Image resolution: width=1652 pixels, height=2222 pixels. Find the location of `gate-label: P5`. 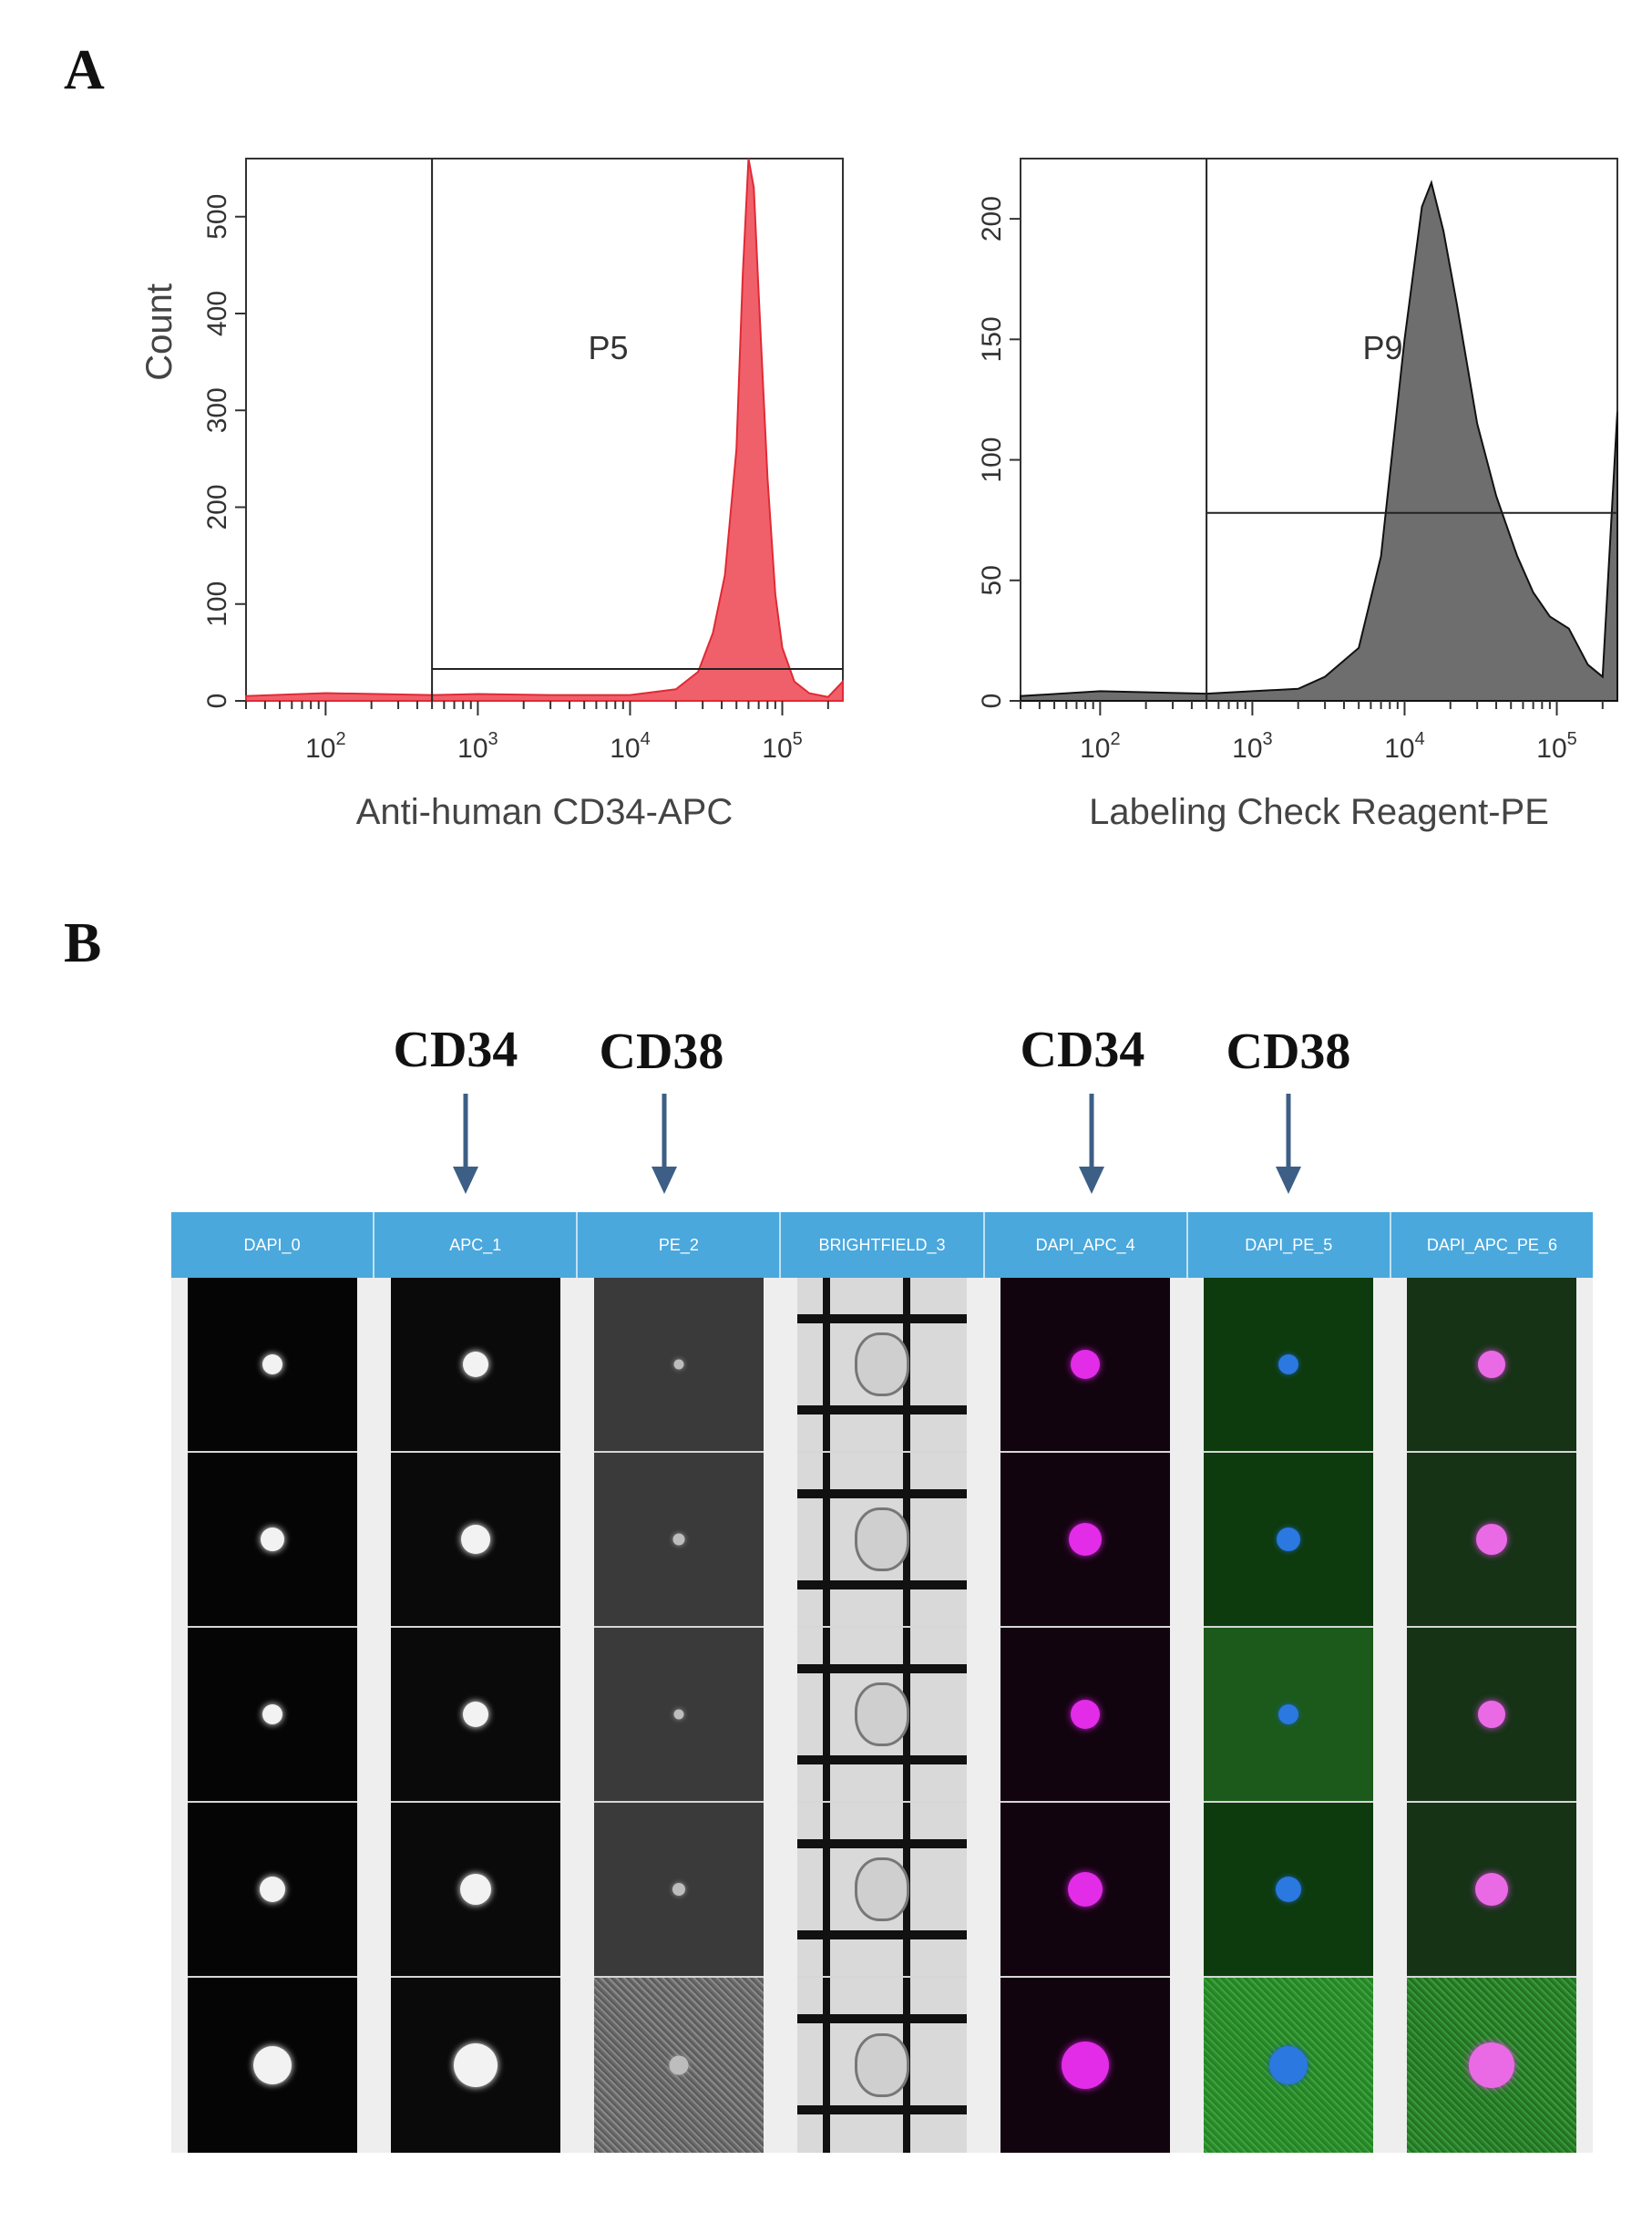

gate-label: P5 is located at coordinates (608, 348).